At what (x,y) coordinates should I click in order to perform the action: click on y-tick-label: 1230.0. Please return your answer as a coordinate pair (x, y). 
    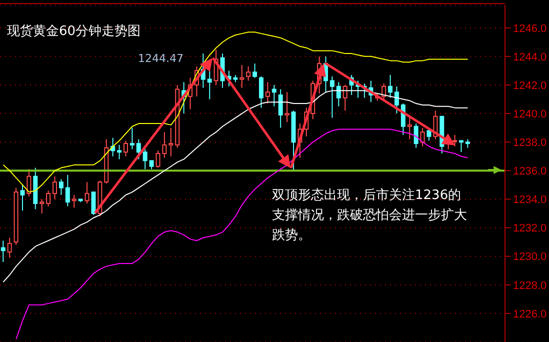
    Looking at the image, I should click on (530, 257).